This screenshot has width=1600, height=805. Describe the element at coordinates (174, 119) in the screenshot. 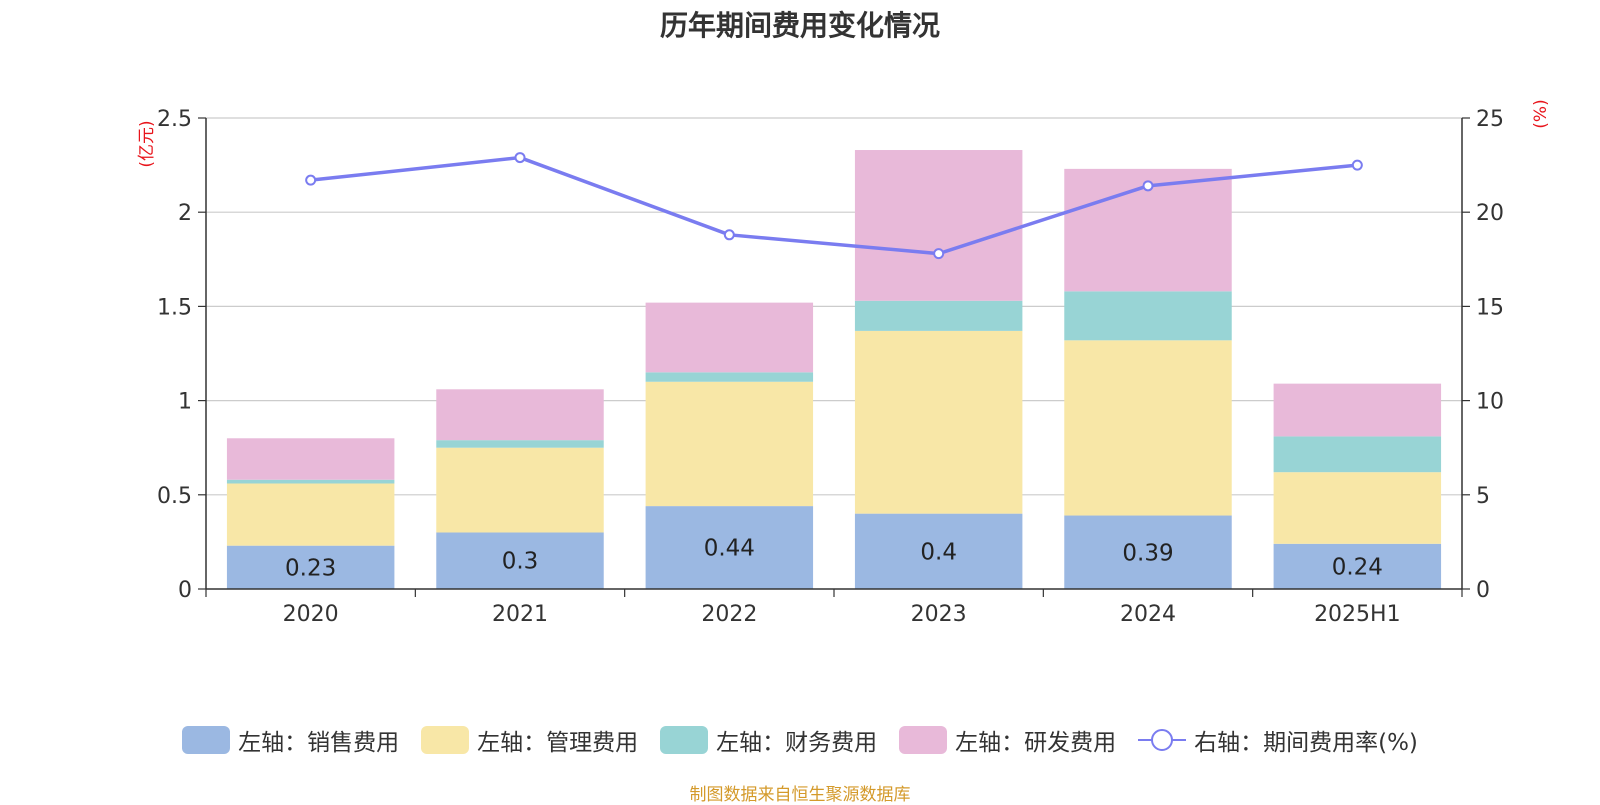

I see `left-tick-label: 2.5` at that location.